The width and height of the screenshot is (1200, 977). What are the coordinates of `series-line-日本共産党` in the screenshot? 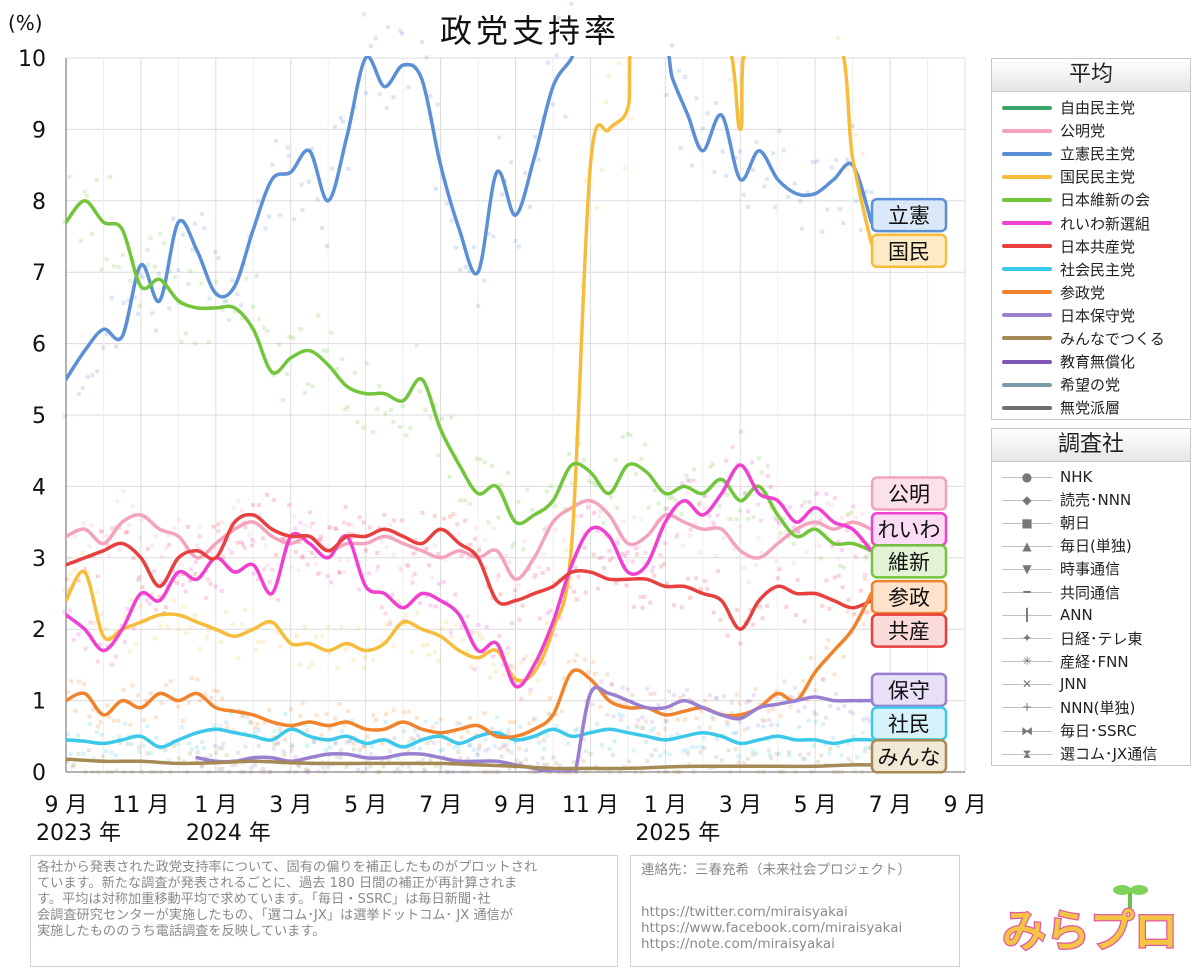 It's located at (470, 571).